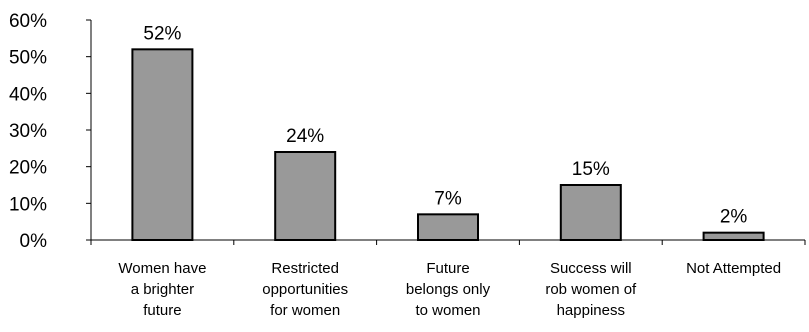 This screenshot has height=332, width=809. Describe the element at coordinates (591, 310) in the screenshot. I see `category-label-line: happiness` at that location.